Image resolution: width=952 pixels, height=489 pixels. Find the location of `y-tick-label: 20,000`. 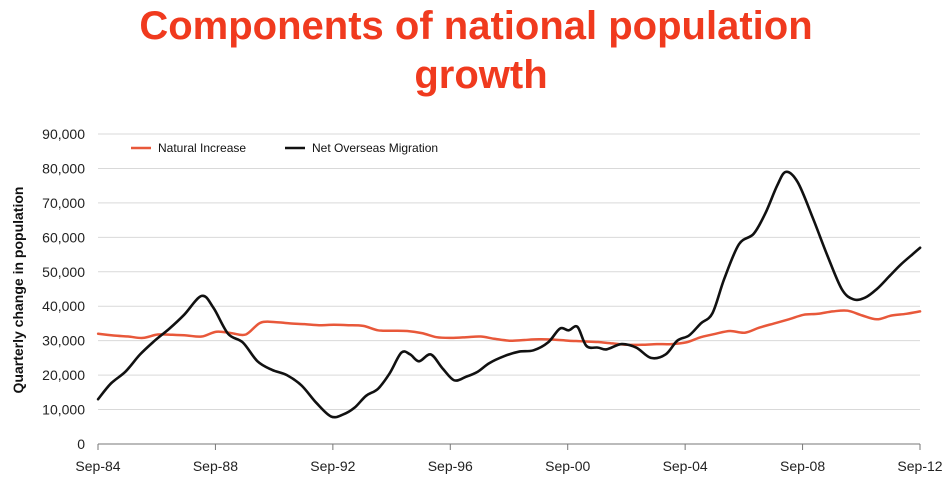

y-tick-label: 20,000 is located at coordinates (63, 375).